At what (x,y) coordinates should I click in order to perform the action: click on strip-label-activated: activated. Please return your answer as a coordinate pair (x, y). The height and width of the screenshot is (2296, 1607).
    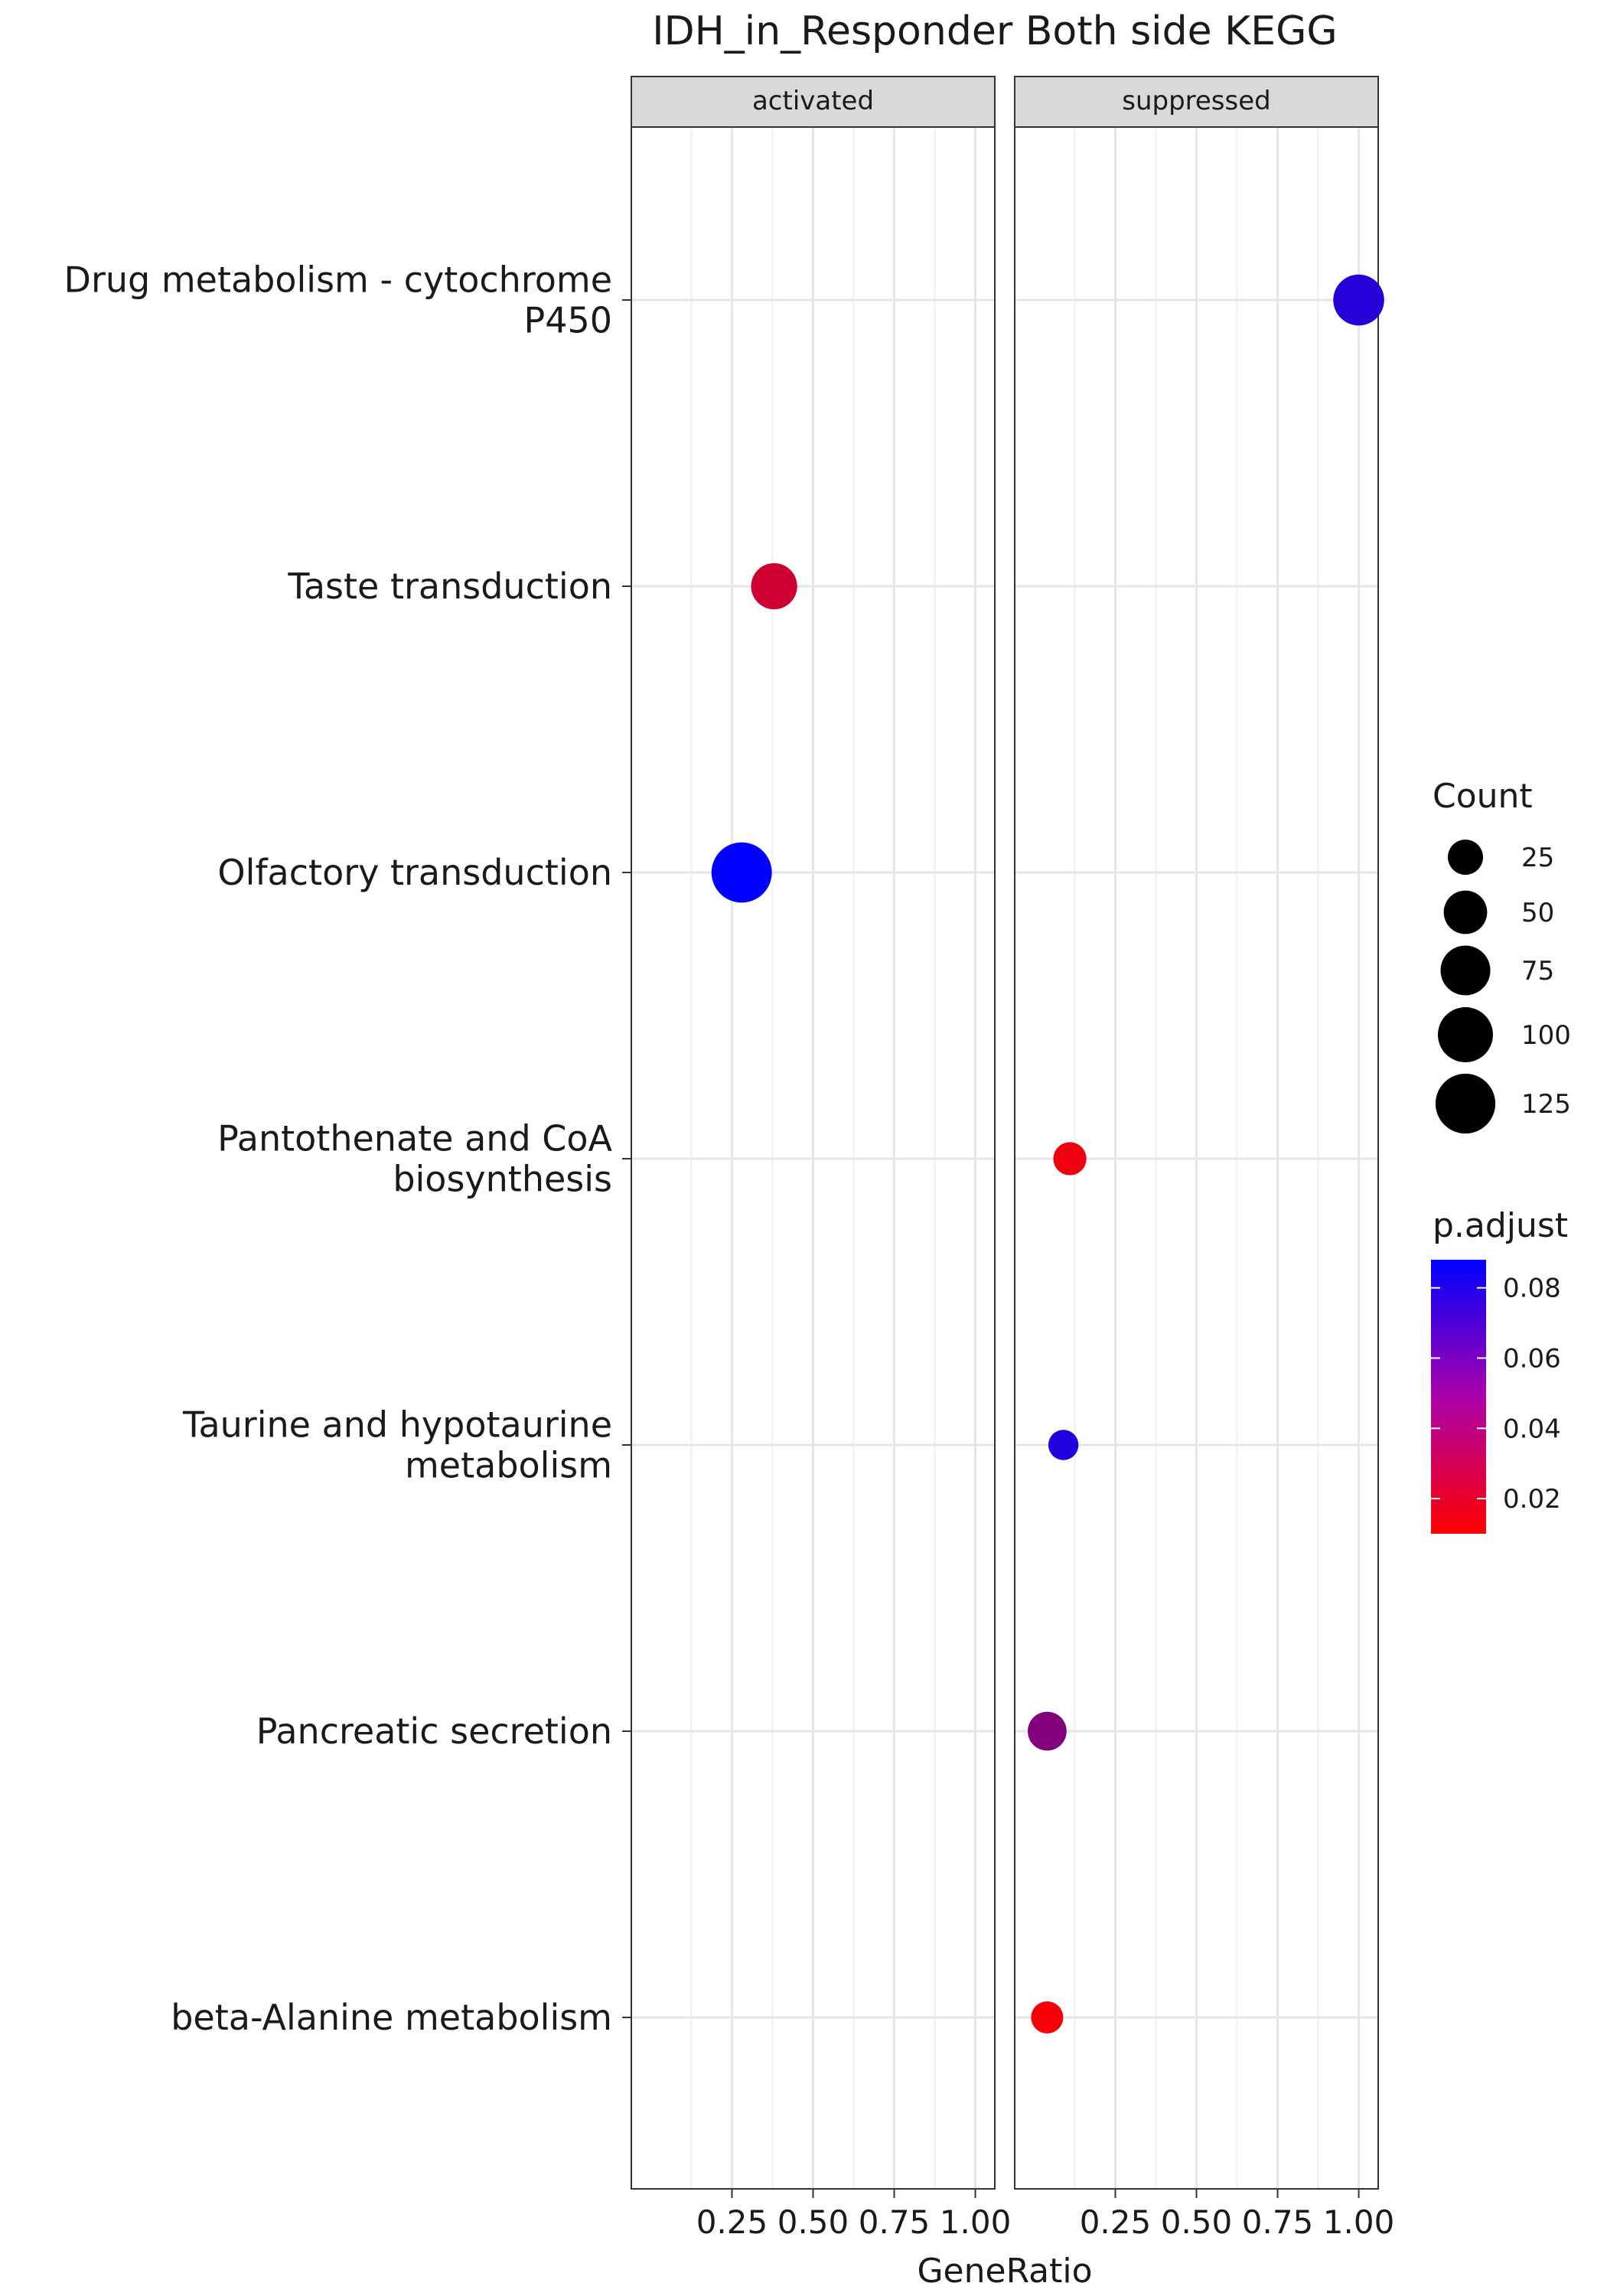
    Looking at the image, I should click on (813, 101).